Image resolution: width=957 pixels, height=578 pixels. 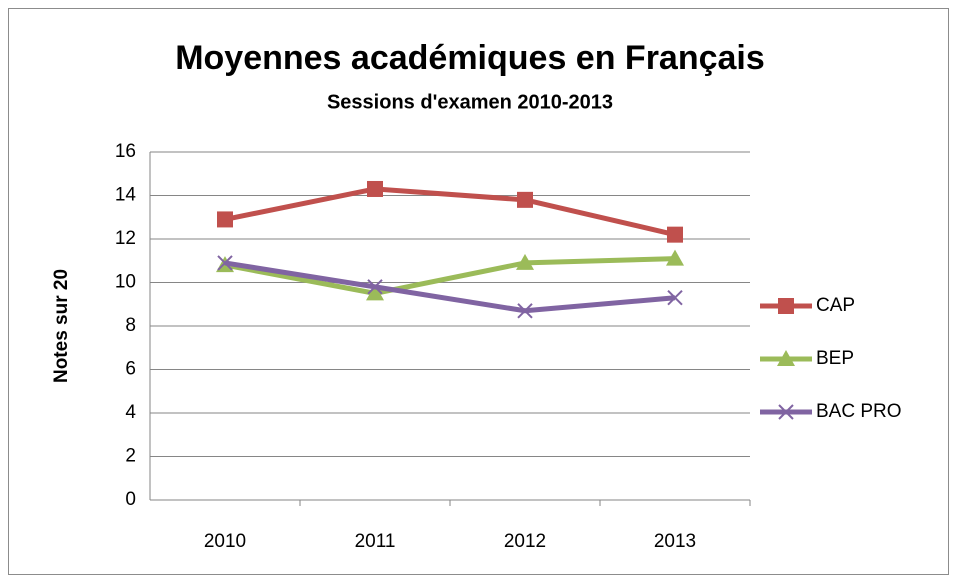 What do you see at coordinates (125, 238) in the screenshot?
I see `y-tick-label: 12` at bounding box center [125, 238].